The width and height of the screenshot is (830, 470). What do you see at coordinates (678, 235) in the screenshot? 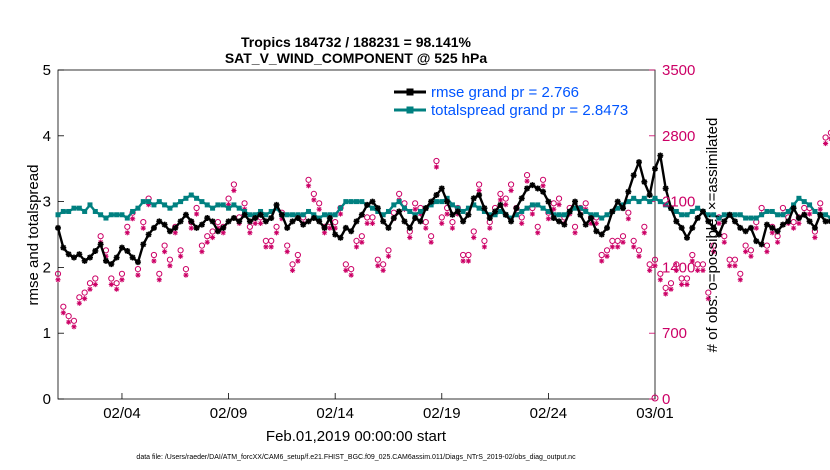
I see `y-right-tick-labels: 0 700 1400 2100 2800 3500` at bounding box center [678, 235].